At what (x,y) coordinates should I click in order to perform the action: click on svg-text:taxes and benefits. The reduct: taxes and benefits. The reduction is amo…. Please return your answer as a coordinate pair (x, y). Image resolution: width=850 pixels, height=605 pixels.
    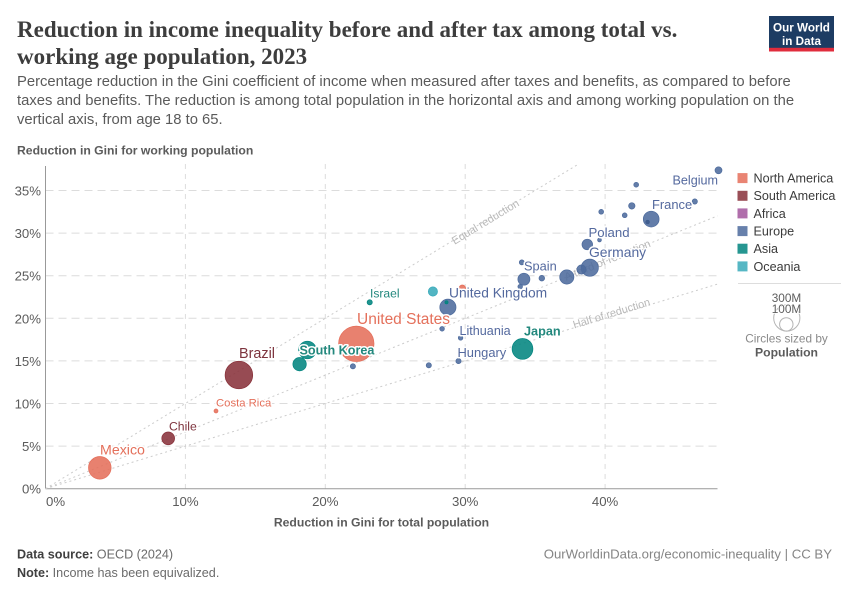
    Looking at the image, I should click on (405, 101).